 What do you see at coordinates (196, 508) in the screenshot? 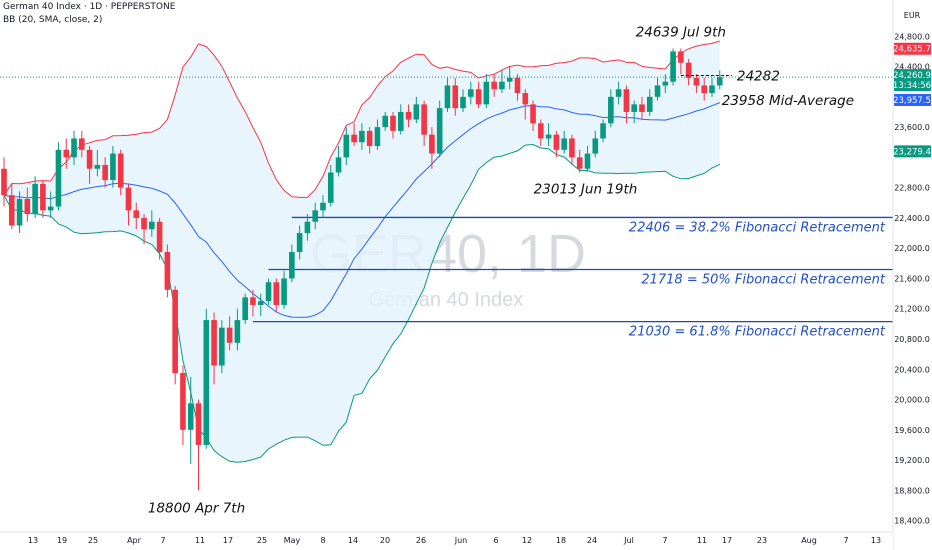
I see `annotation-4: 18800 Apr 7th` at bounding box center [196, 508].